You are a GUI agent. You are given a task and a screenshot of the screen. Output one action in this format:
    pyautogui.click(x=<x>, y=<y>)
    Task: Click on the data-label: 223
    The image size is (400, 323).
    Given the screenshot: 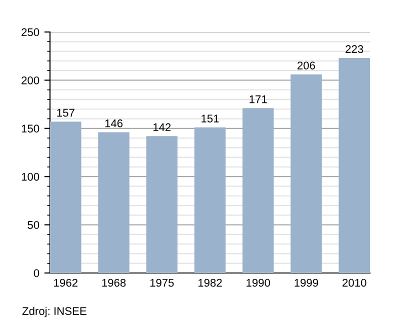 What is the action you would take?
    pyautogui.click(x=355, y=49)
    